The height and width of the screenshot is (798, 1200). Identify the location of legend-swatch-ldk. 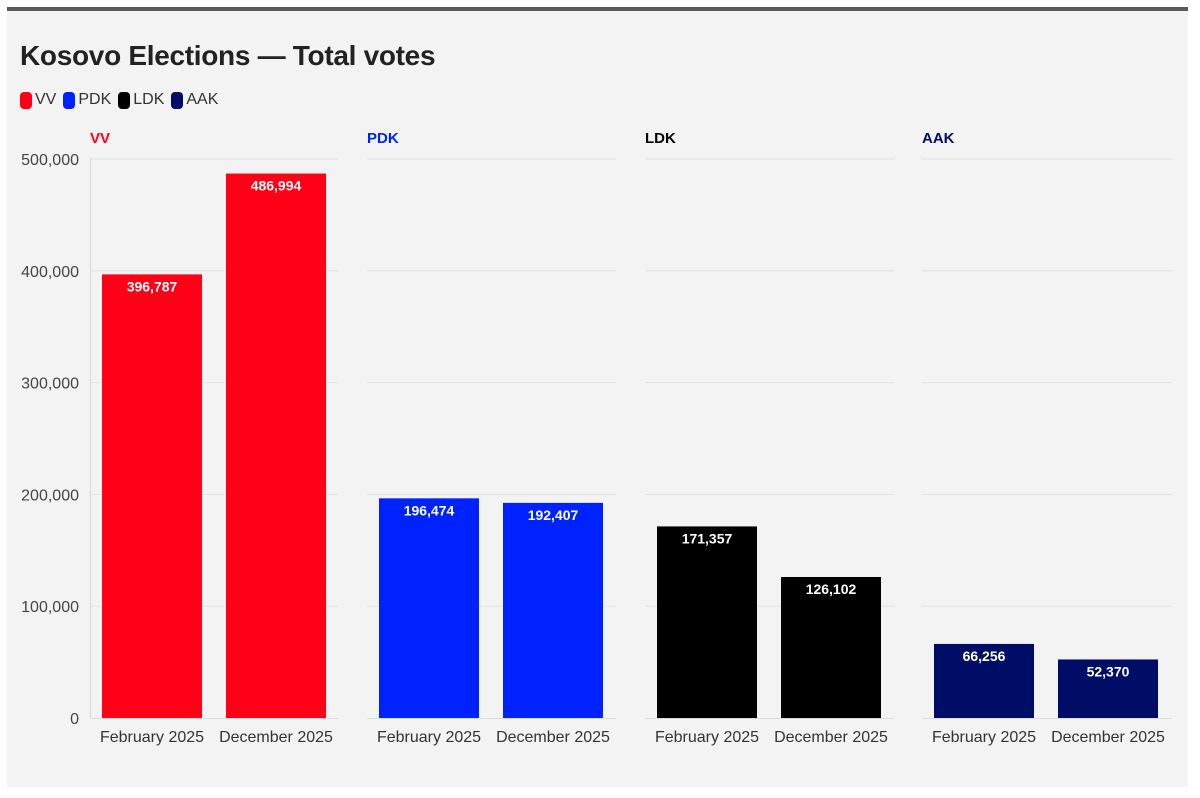
(124, 100).